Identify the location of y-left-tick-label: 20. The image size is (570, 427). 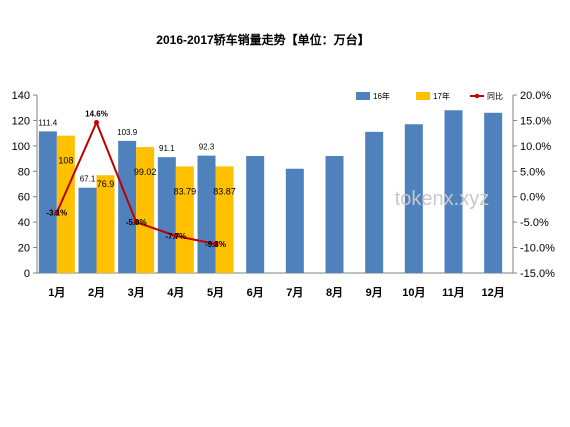
(24, 249).